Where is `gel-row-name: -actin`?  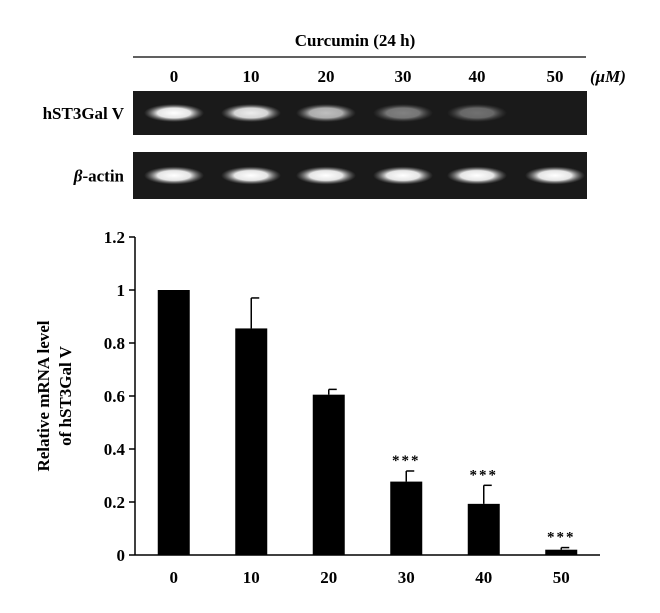
gel-row-name: -actin is located at coordinates (103, 176).